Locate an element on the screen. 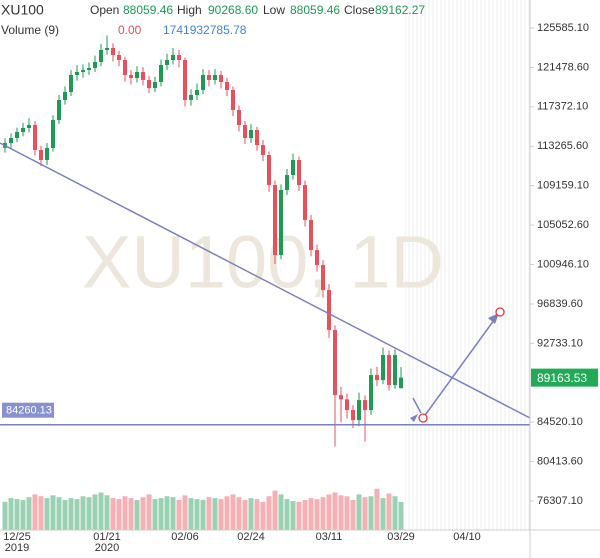 The image size is (600, 558). volume-ma: 1741932785.78 is located at coordinates (205, 30).